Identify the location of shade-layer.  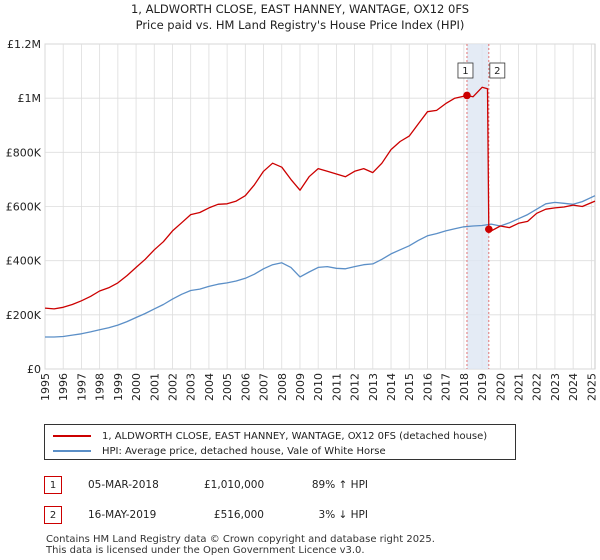
(478, 206).